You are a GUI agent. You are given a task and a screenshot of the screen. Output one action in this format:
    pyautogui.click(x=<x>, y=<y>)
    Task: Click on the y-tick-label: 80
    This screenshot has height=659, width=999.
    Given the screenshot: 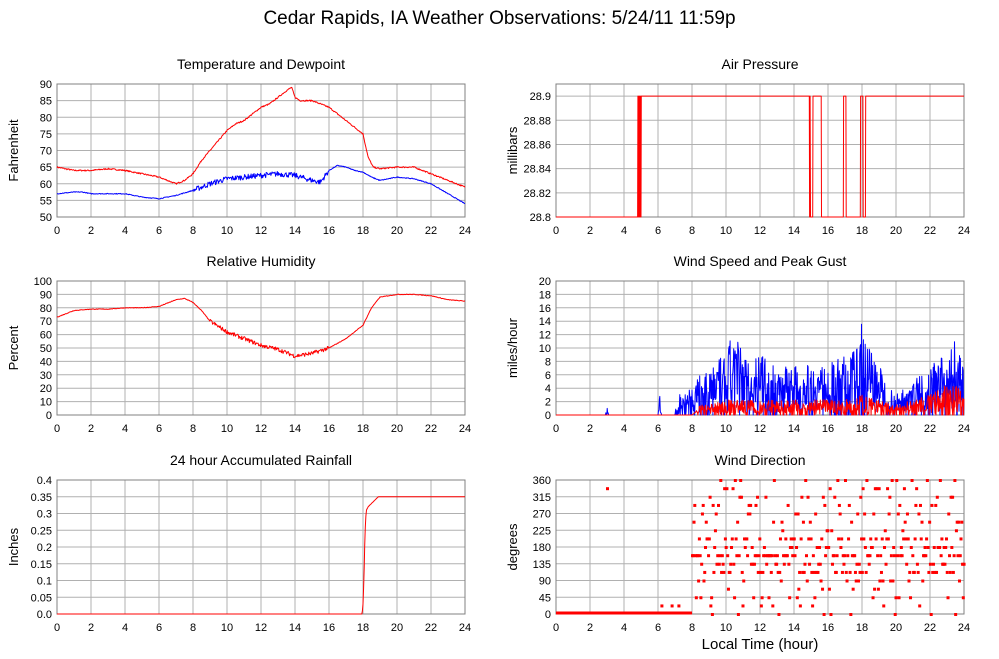 What is the action you would take?
    pyautogui.click(x=46, y=118)
    